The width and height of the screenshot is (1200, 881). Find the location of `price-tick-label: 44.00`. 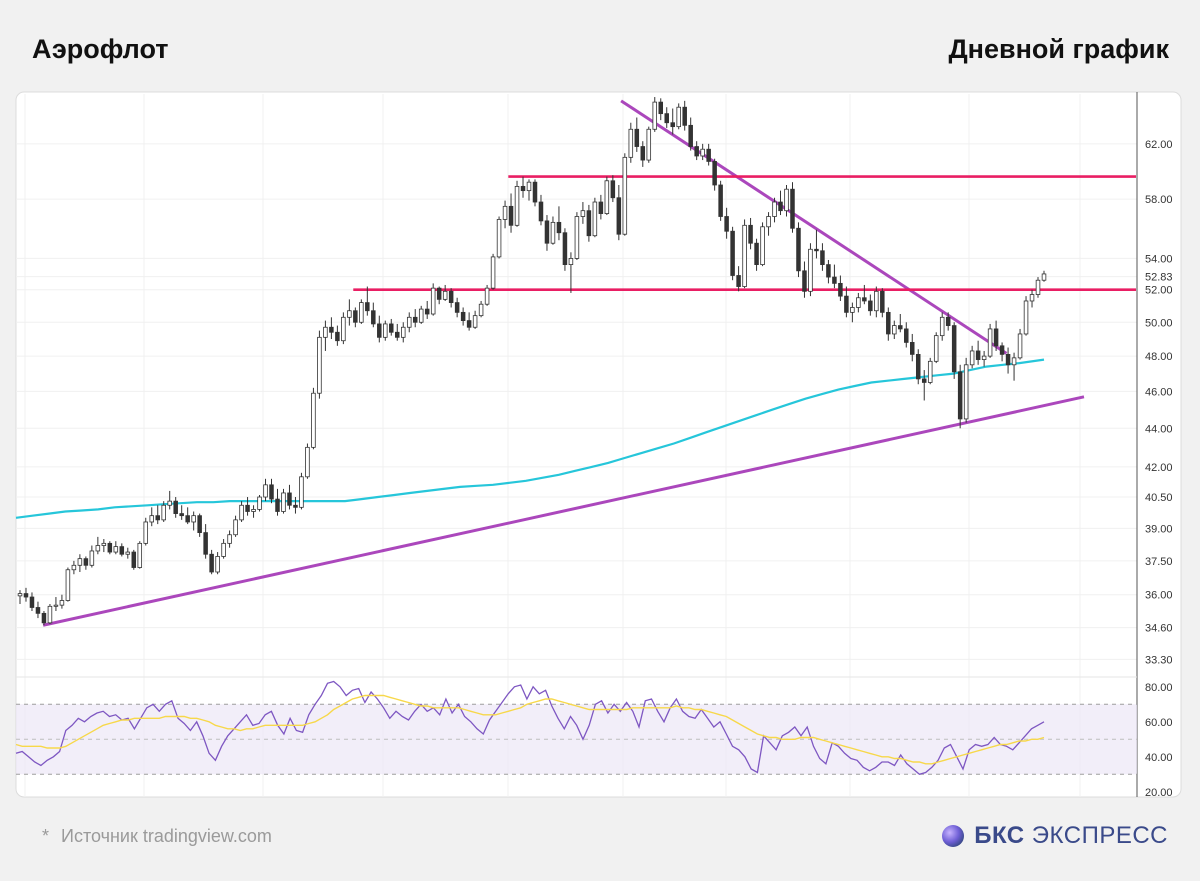

price-tick-label: 44.00 is located at coordinates (1159, 429).